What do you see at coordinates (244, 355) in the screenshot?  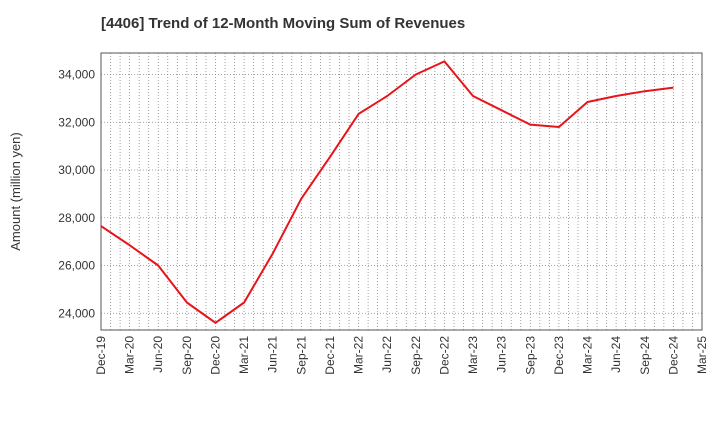 I see `x-tick-label: Mar-21` at bounding box center [244, 355].